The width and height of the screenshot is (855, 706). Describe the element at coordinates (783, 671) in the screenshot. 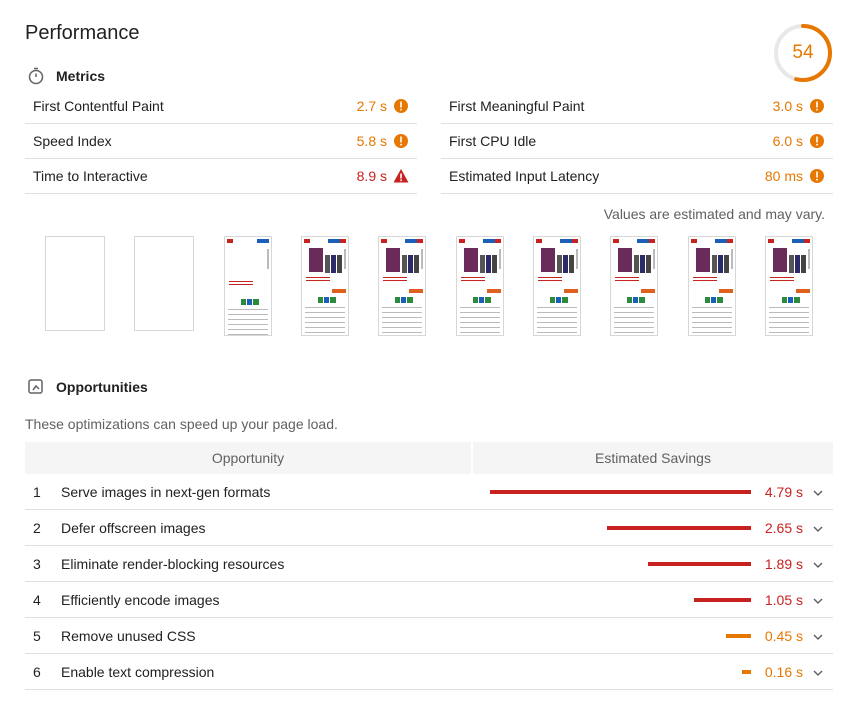

I see `savings-value: 0.16 s` at that location.